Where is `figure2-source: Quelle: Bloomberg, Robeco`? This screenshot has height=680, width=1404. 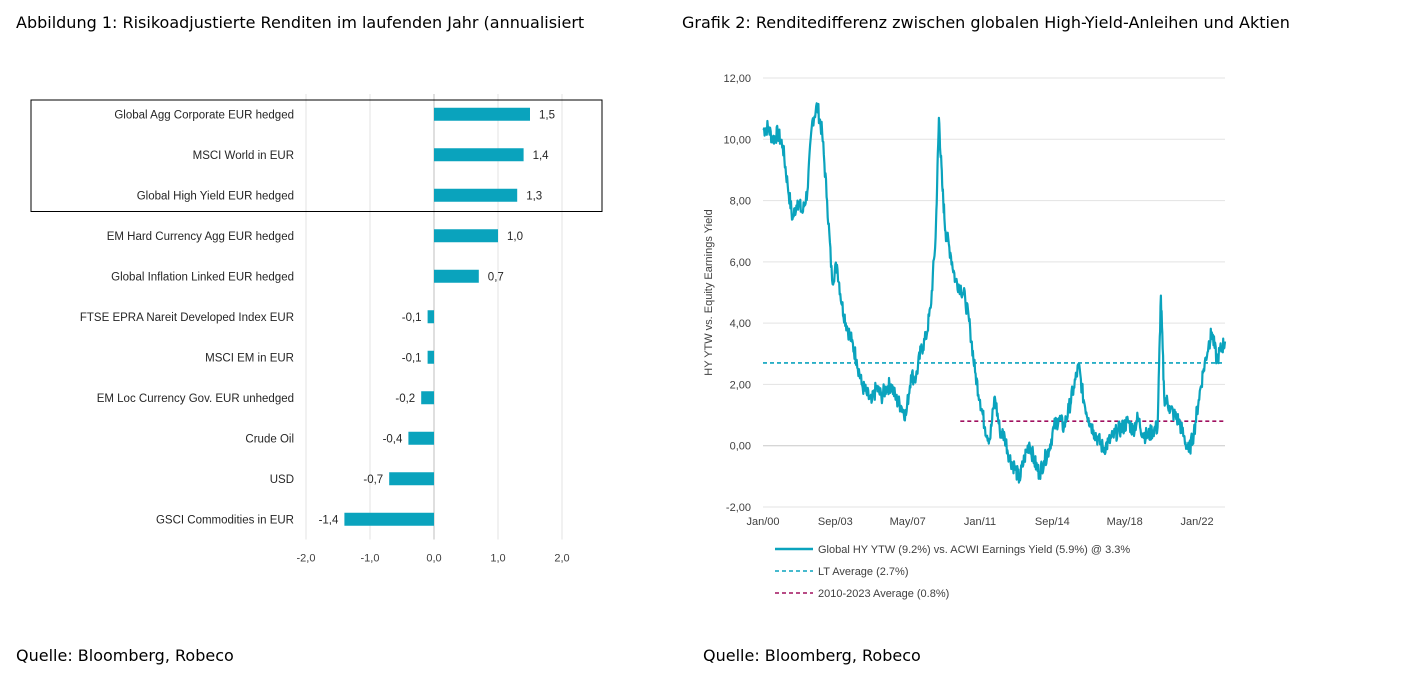
figure2-source: Quelle: Bloomberg, Robeco is located at coordinates (812, 655).